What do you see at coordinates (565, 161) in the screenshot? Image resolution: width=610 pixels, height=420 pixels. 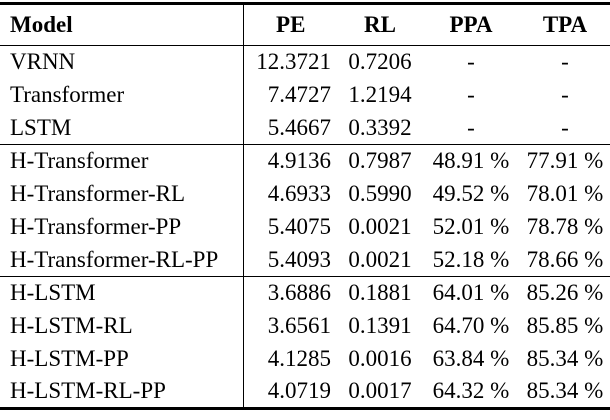 I see `tpa-cell: 77.91 %` at bounding box center [565, 161].